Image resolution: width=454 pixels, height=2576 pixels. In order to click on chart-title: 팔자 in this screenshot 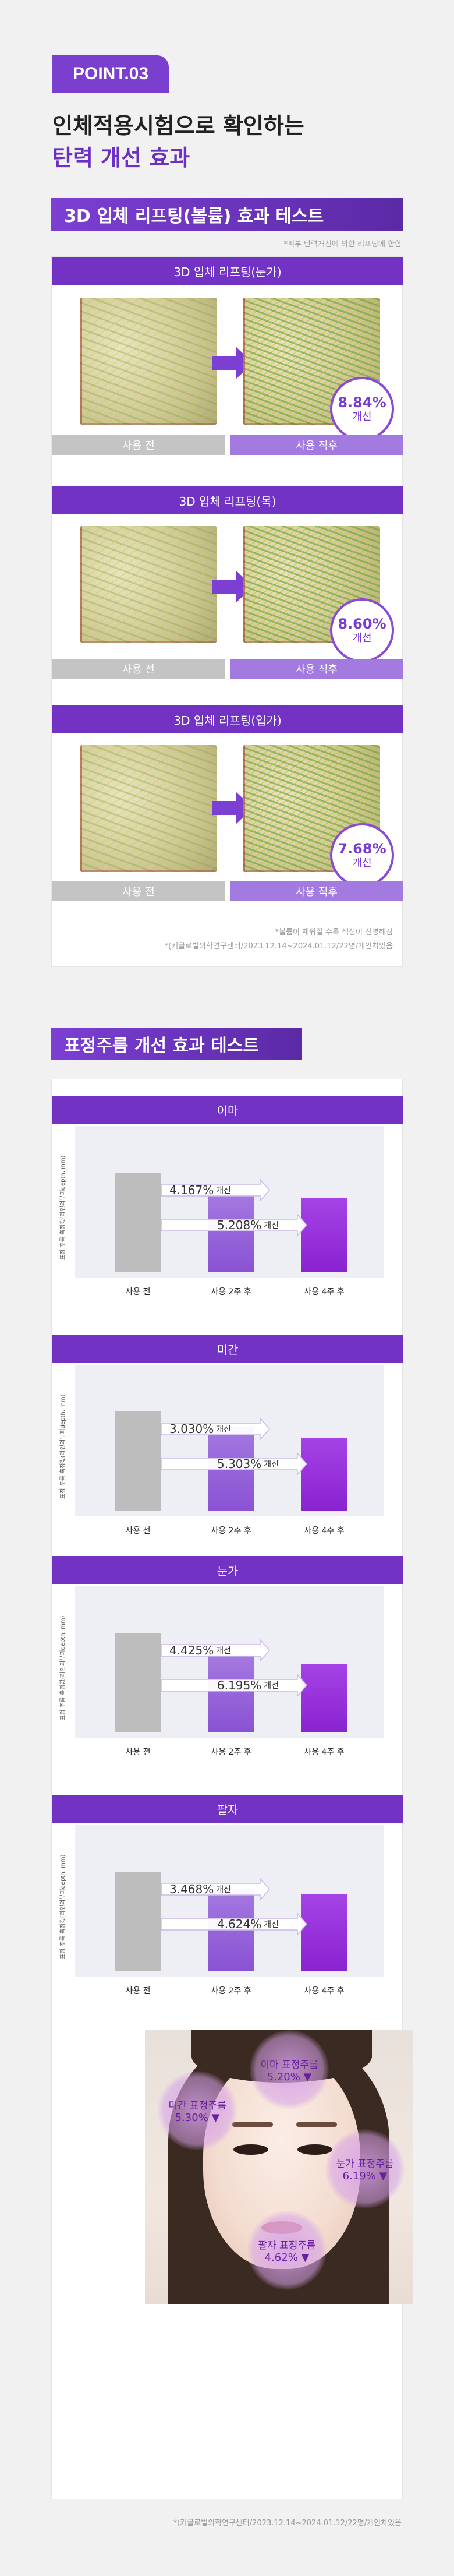, I will do `click(228, 1809)`.